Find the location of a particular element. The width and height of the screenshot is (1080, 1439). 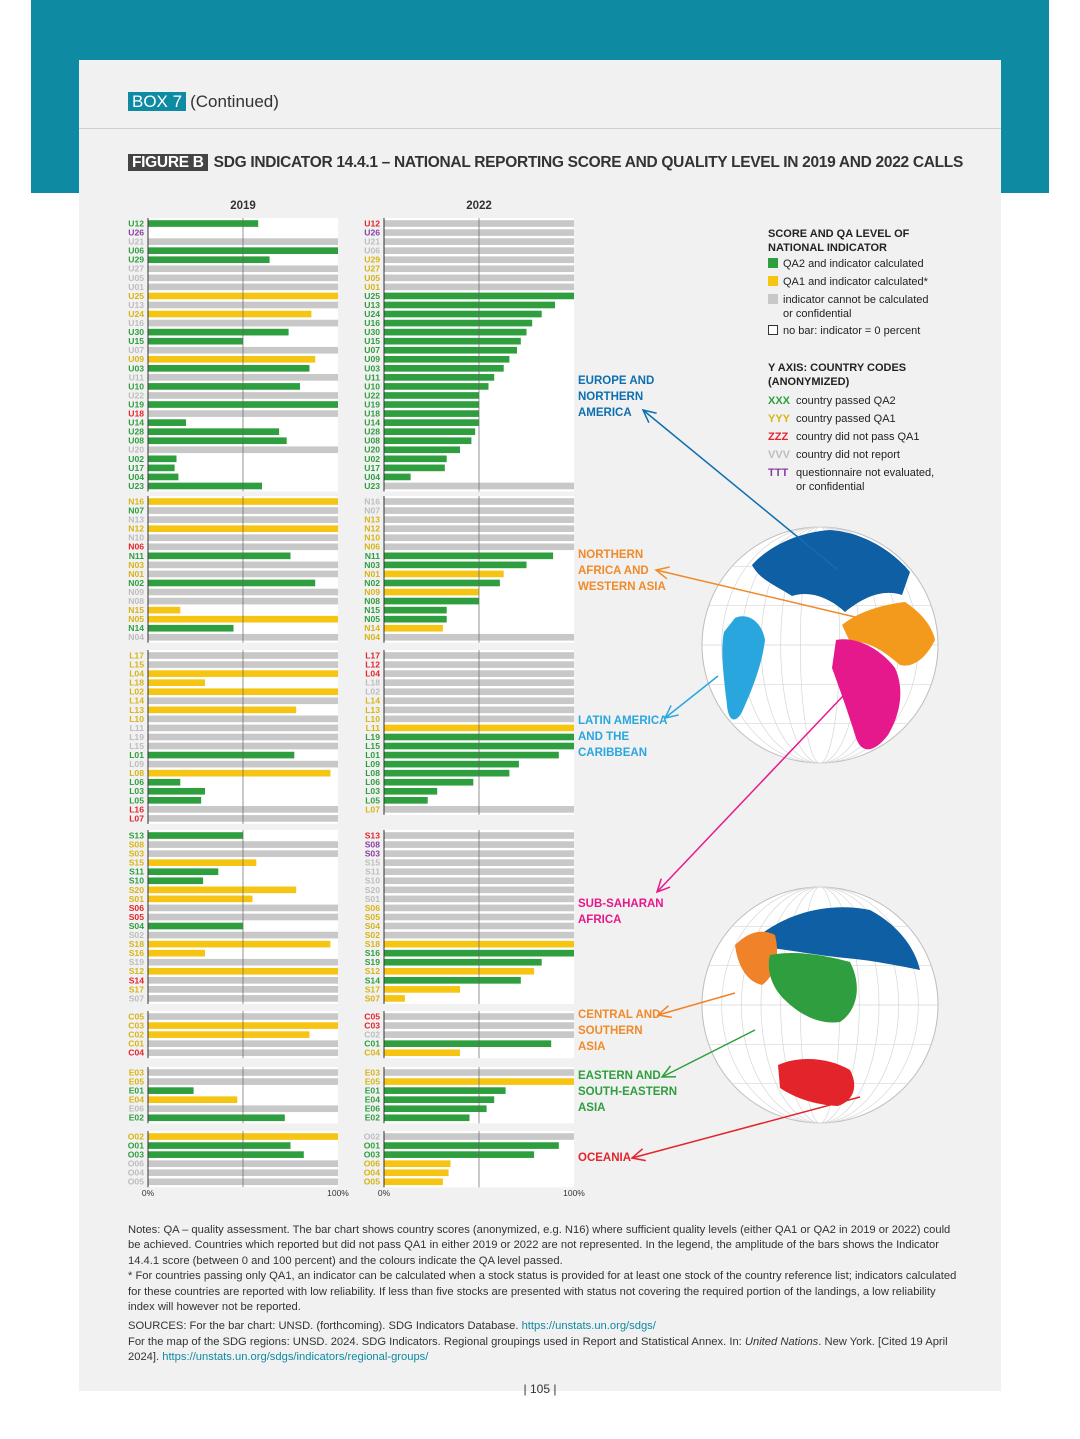

country-code-L01-2022: L01 is located at coordinates (372, 755).